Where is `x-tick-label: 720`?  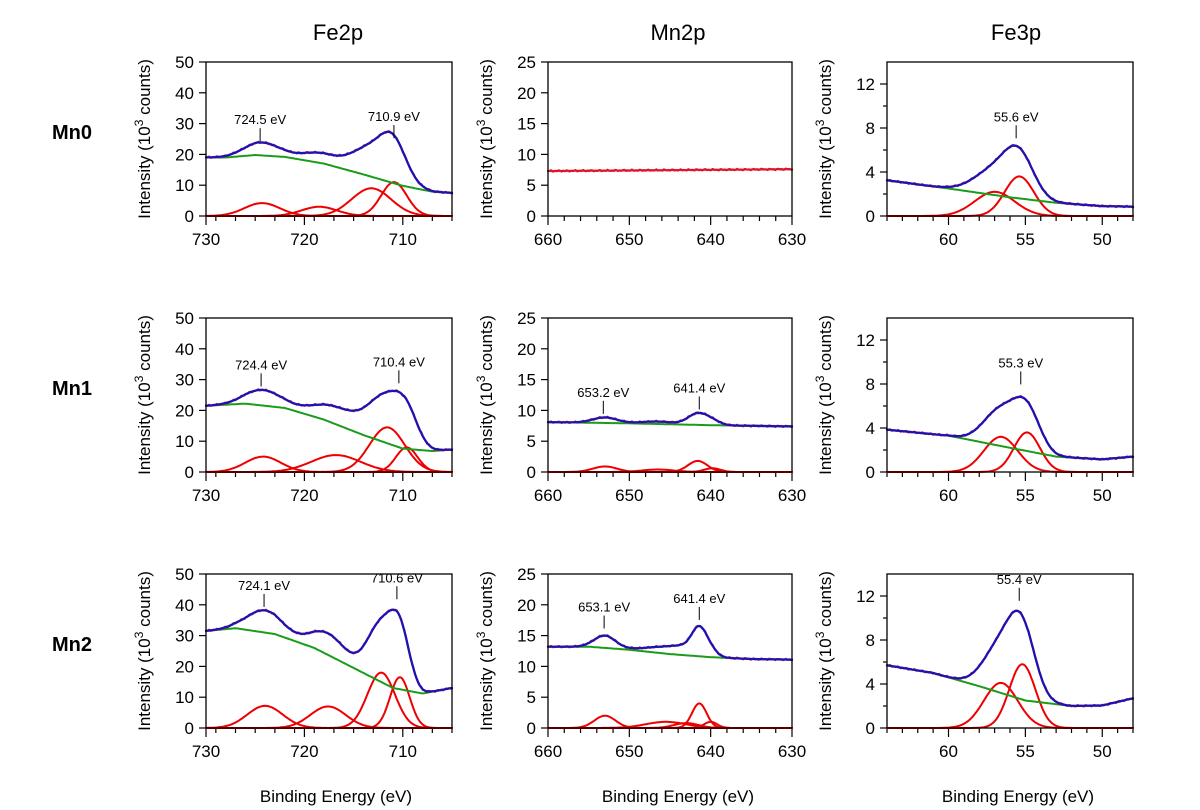 x-tick-label: 720 is located at coordinates (304, 751).